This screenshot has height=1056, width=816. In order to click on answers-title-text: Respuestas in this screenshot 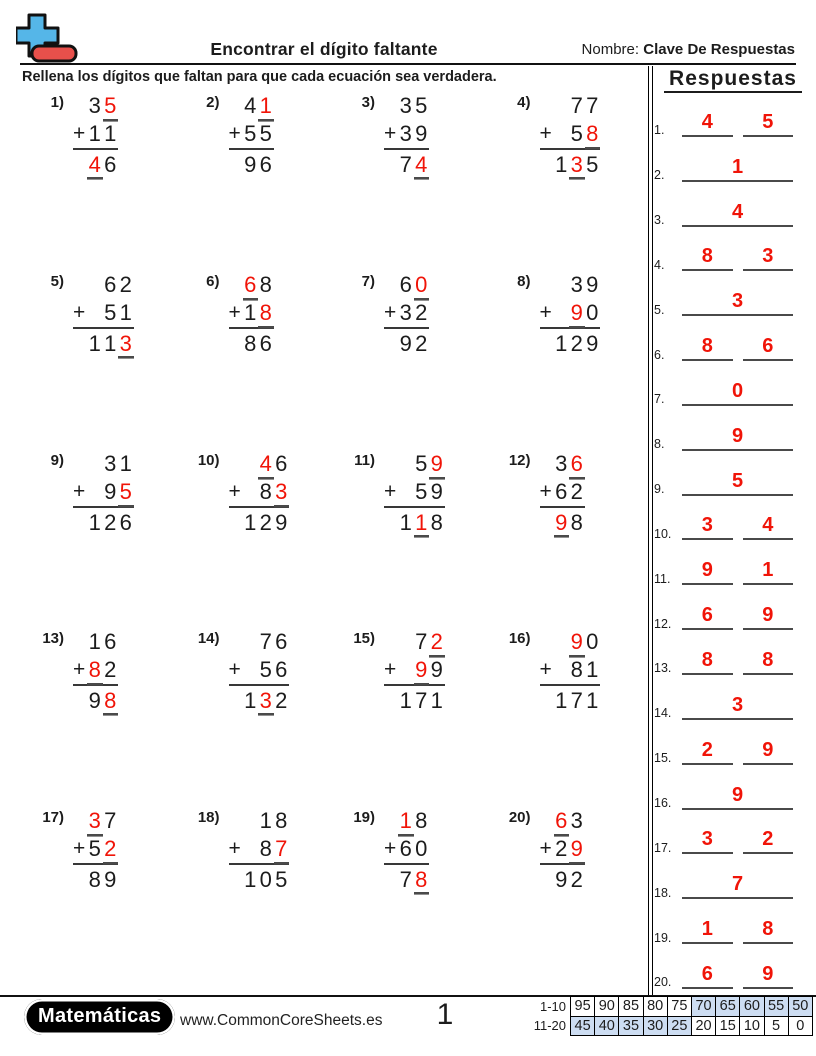, I will do `click(733, 80)`.